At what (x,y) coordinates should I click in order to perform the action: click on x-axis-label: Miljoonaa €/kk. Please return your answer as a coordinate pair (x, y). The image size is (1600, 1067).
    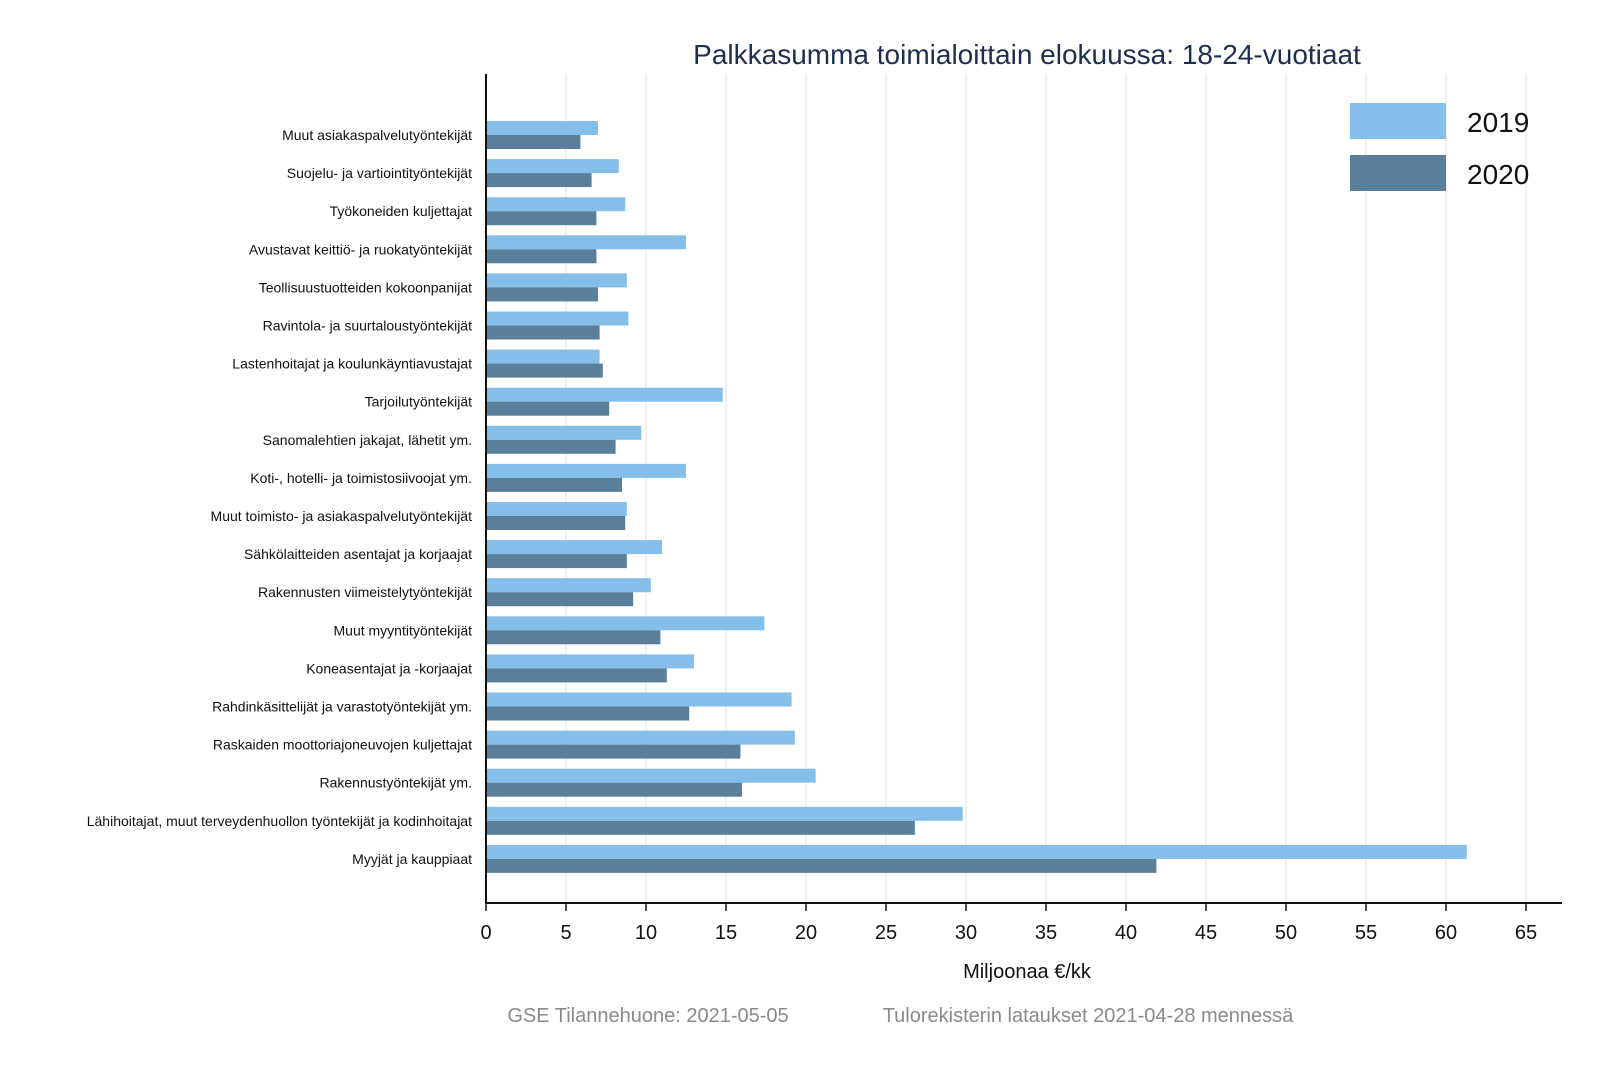
    Looking at the image, I should click on (1027, 972).